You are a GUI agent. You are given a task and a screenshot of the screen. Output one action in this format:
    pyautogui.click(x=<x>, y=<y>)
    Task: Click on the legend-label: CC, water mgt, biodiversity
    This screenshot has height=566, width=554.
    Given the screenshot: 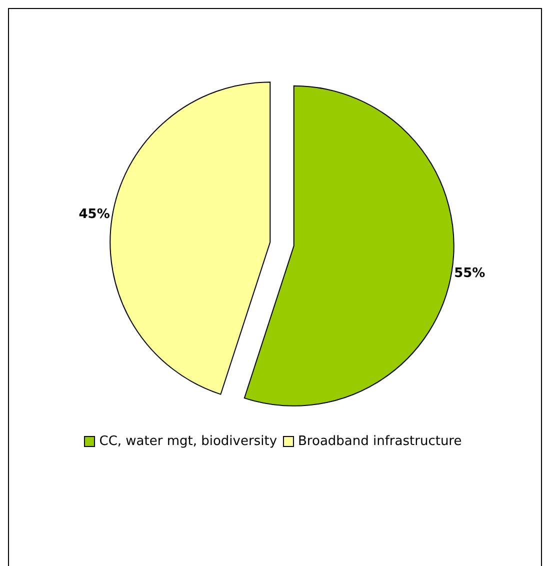 What is the action you would take?
    pyautogui.click(x=188, y=441)
    